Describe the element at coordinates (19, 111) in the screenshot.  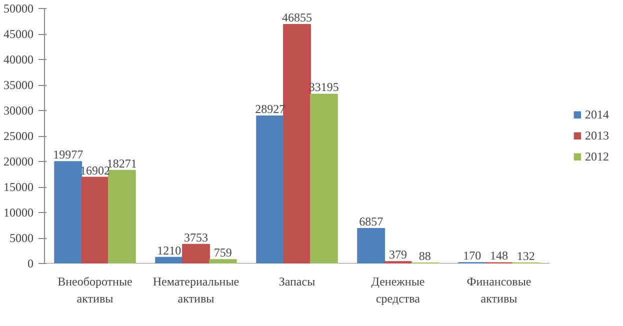
I see `y-tick-label: 30000` at that location.